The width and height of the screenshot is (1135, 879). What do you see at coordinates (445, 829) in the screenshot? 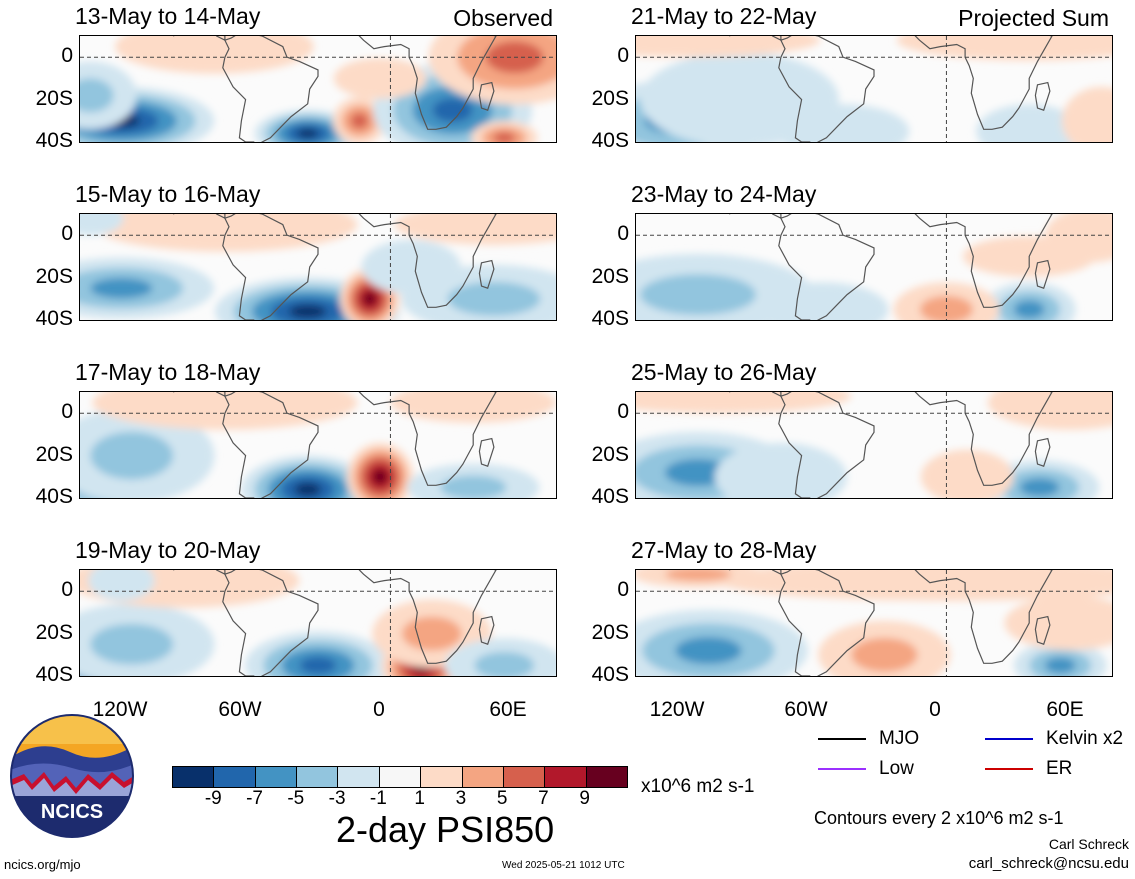
I see `plot-title: 2-day PSI850` at bounding box center [445, 829].